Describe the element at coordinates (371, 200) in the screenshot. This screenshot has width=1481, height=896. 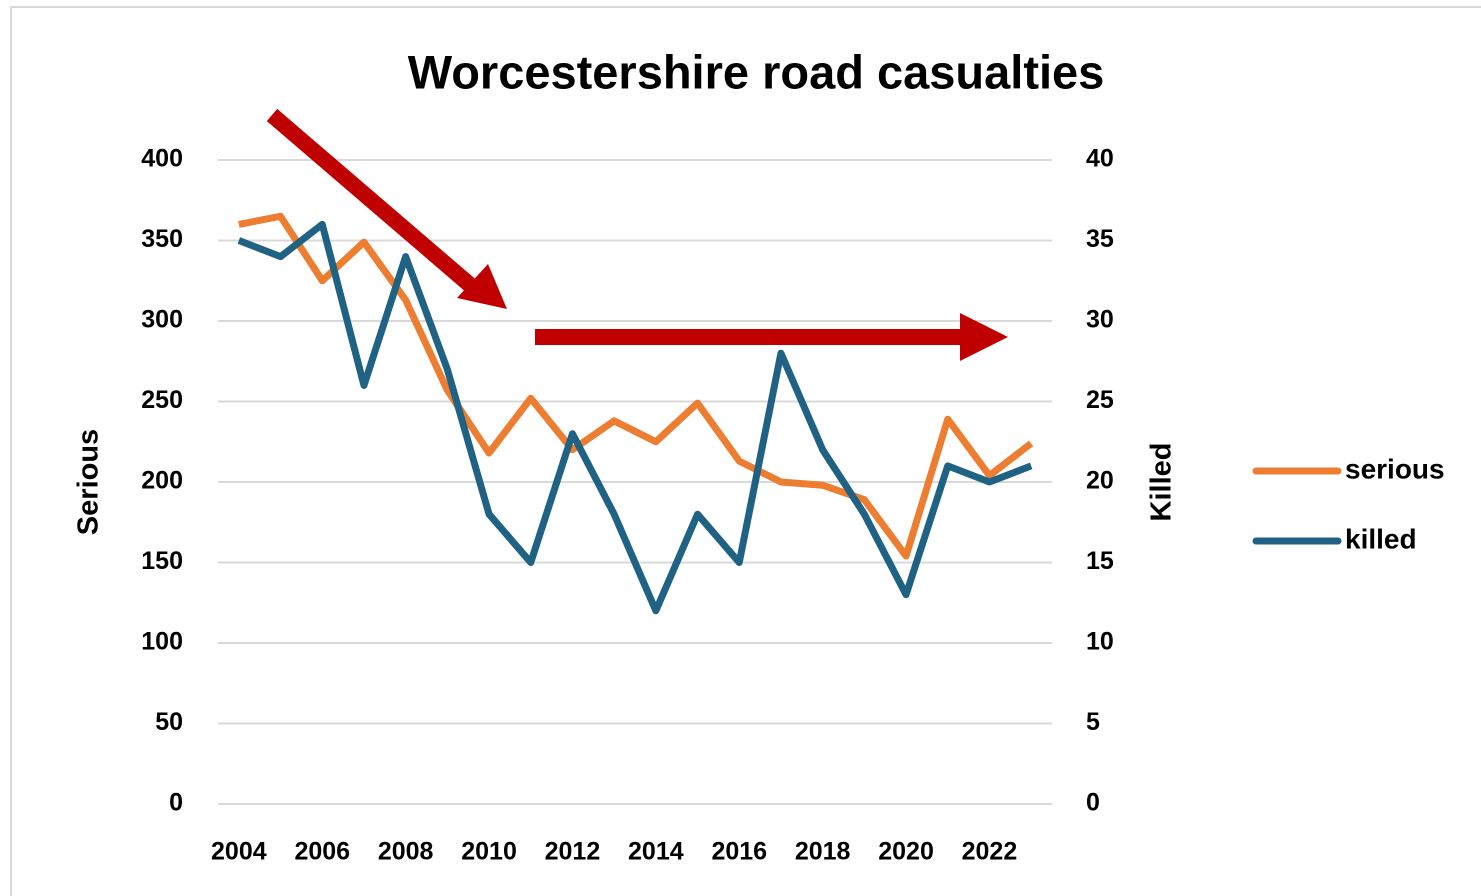
I see `arrow-shaft` at that location.